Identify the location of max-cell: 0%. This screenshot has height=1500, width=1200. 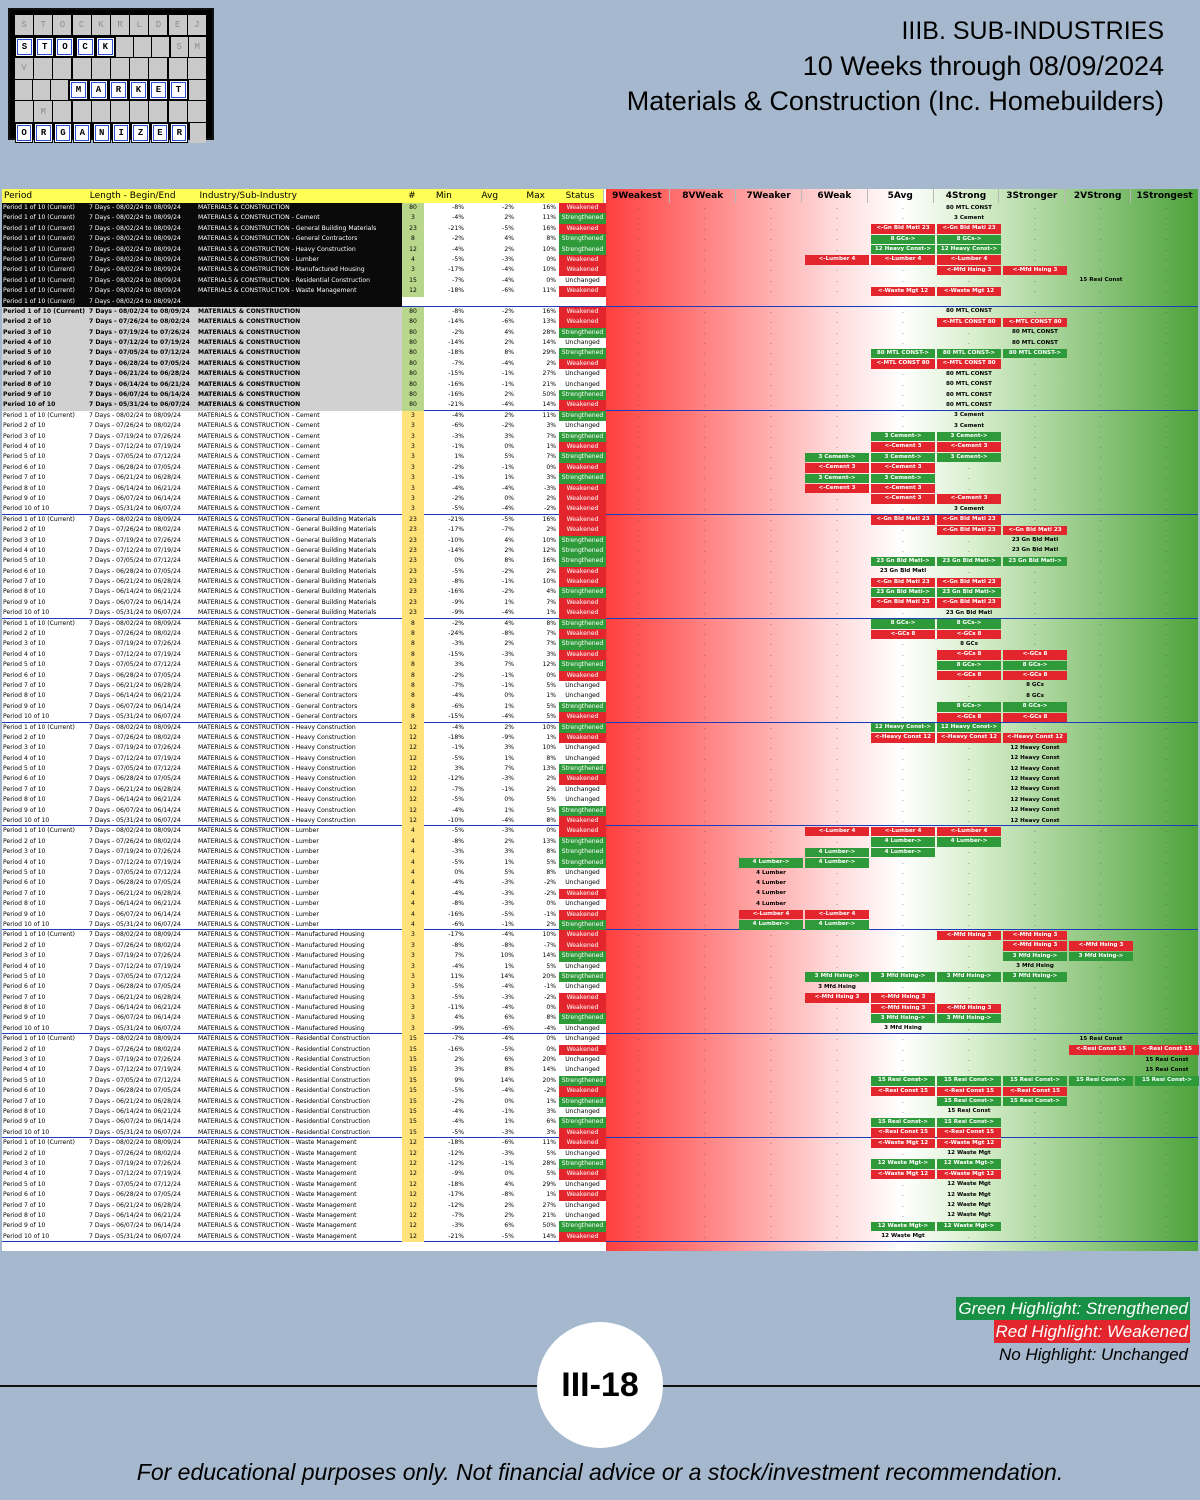
(551, 1039).